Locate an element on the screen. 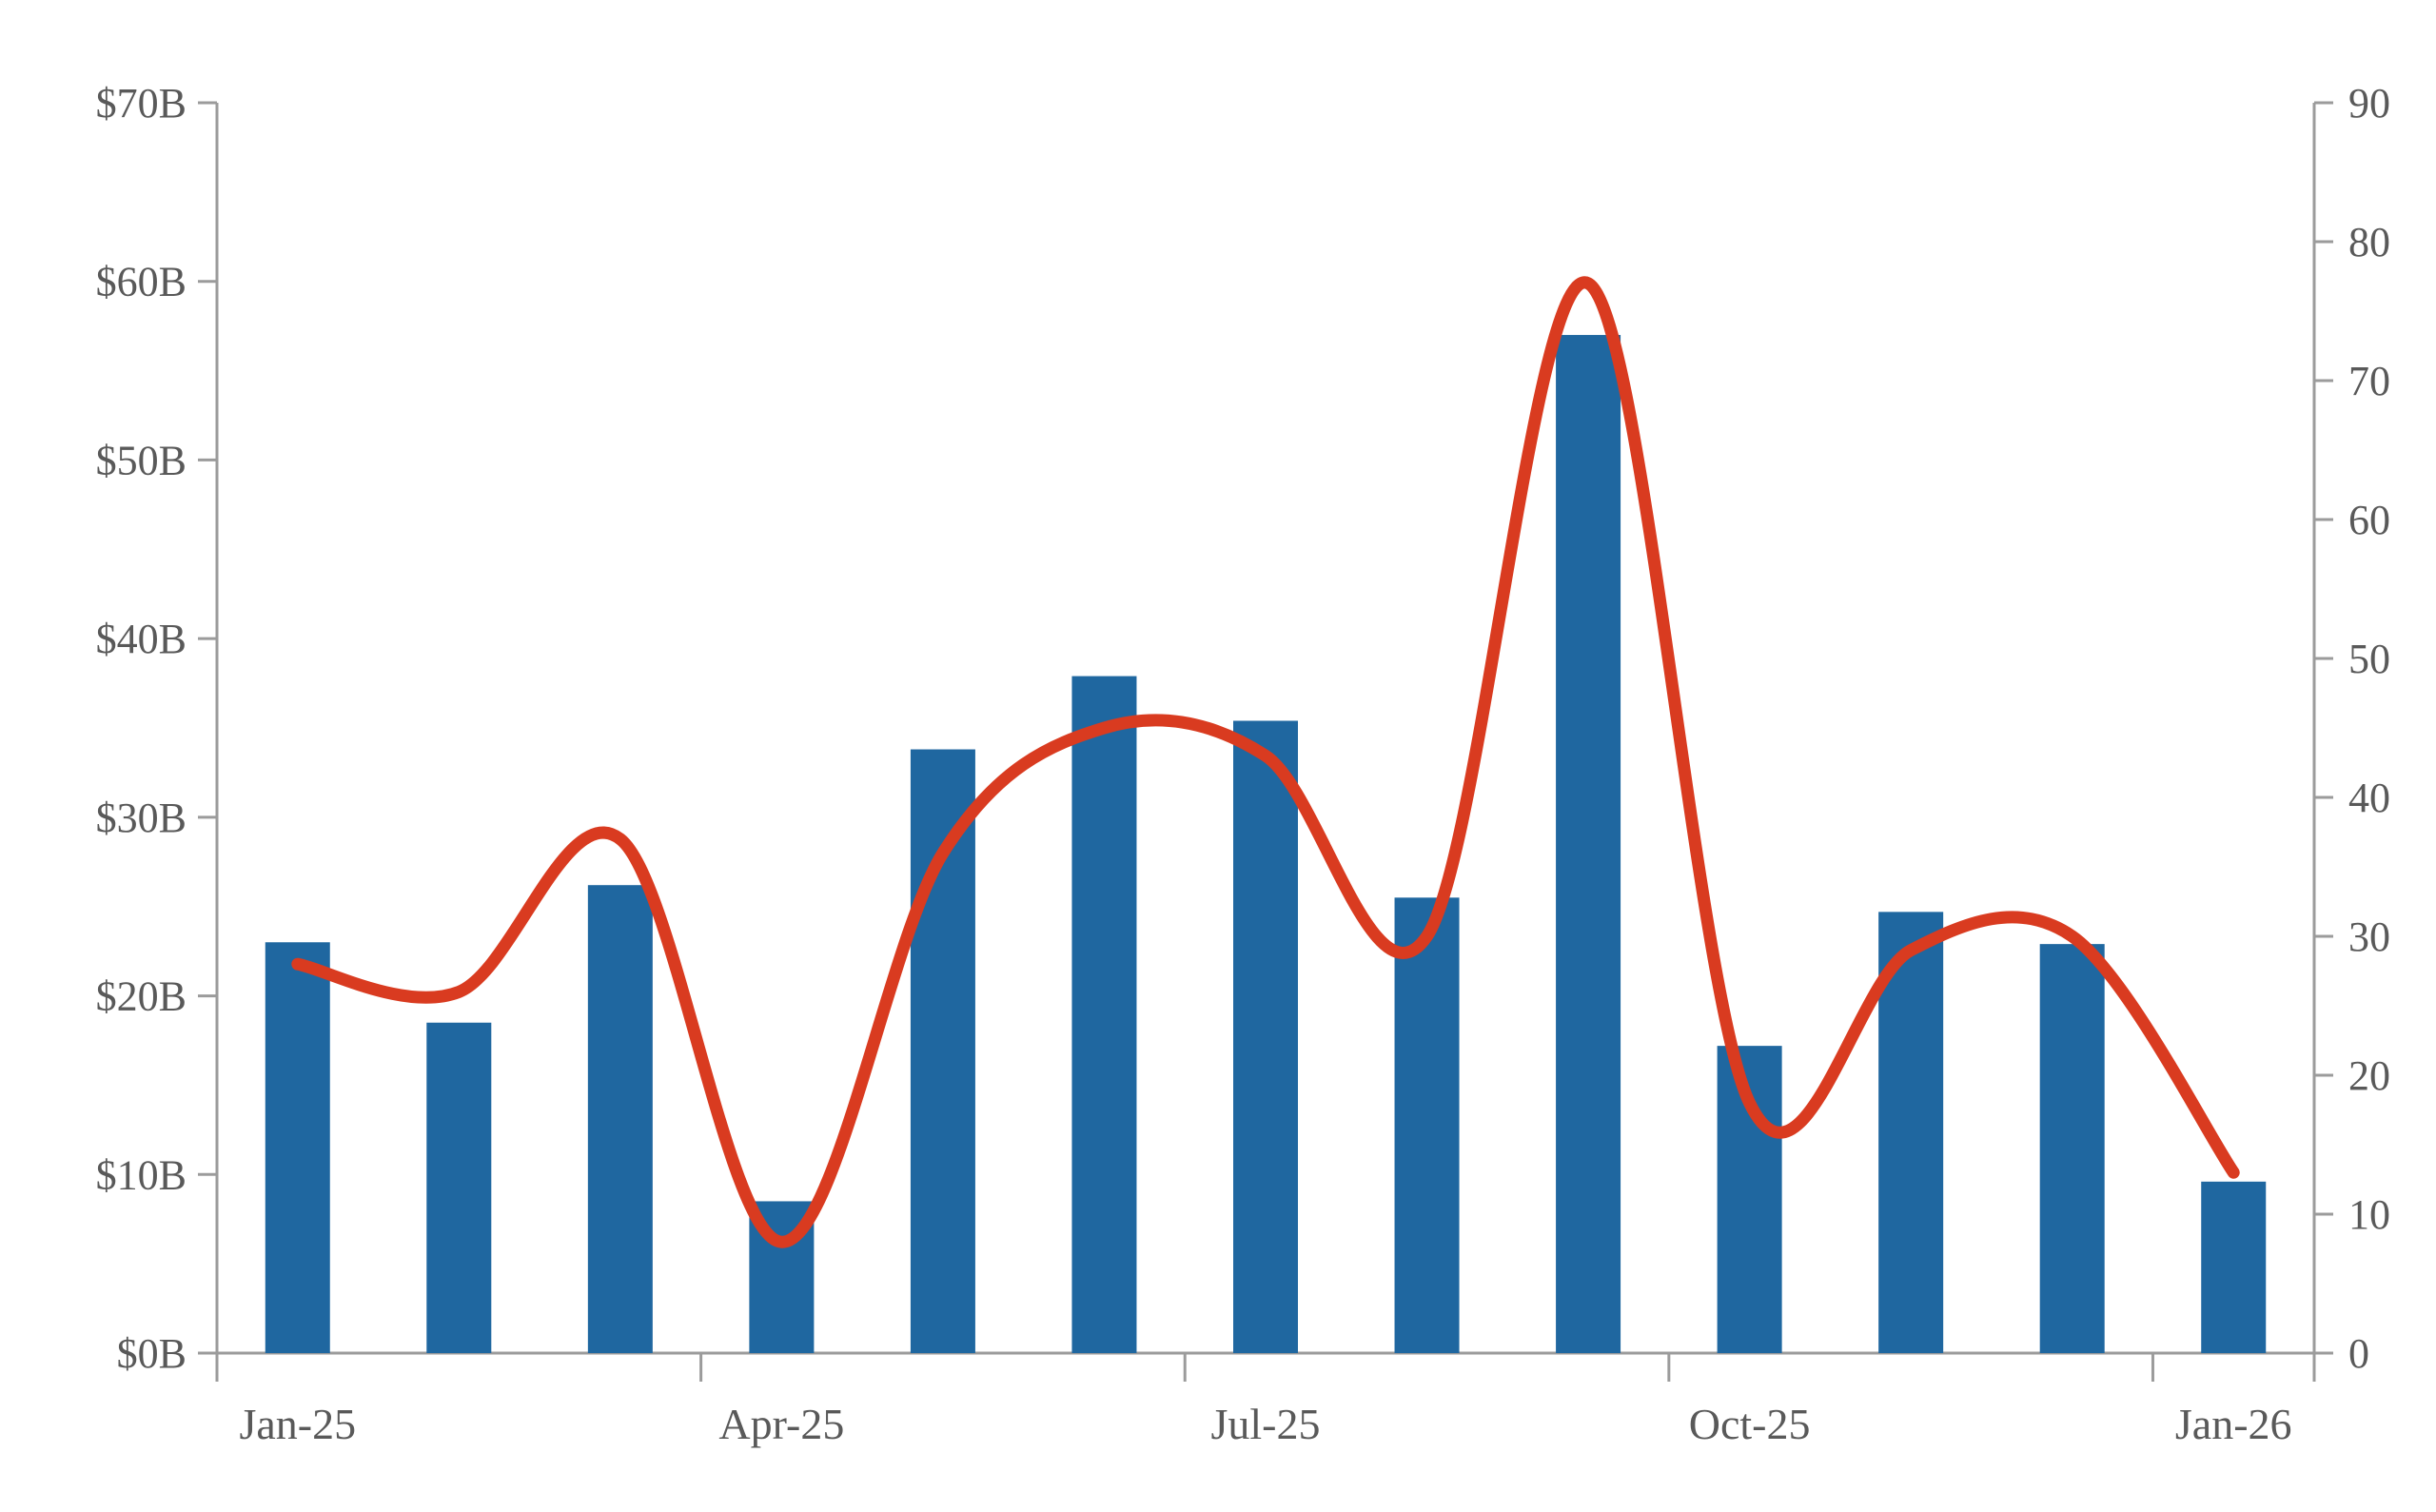 Image resolution: width=2436 pixels, height=1512 pixels. x-axis-tick-label: Jan-26 is located at coordinates (2233, 1424).